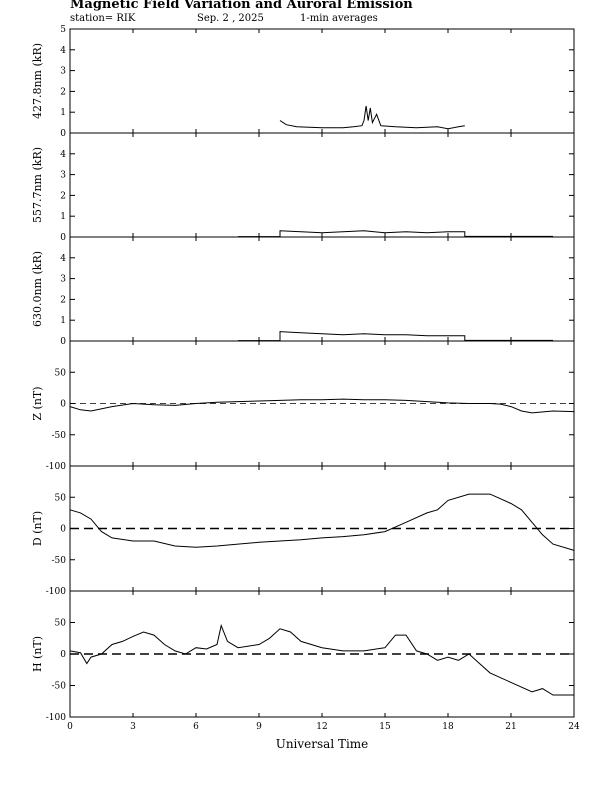  What do you see at coordinates (63, 342) in the screenshot?
I see `panel-2-ytick-label: 0` at bounding box center [63, 342].